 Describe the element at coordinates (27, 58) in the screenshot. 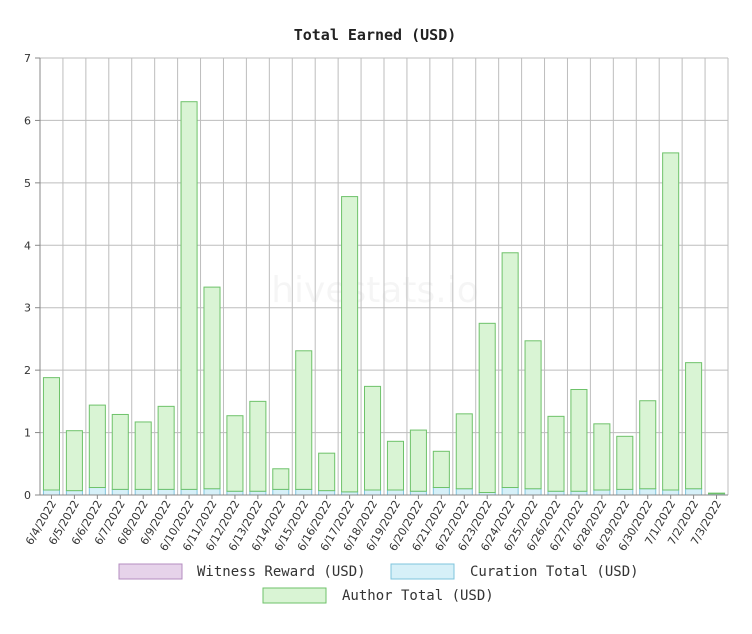

I see `y-tick-label: 7` at that location.